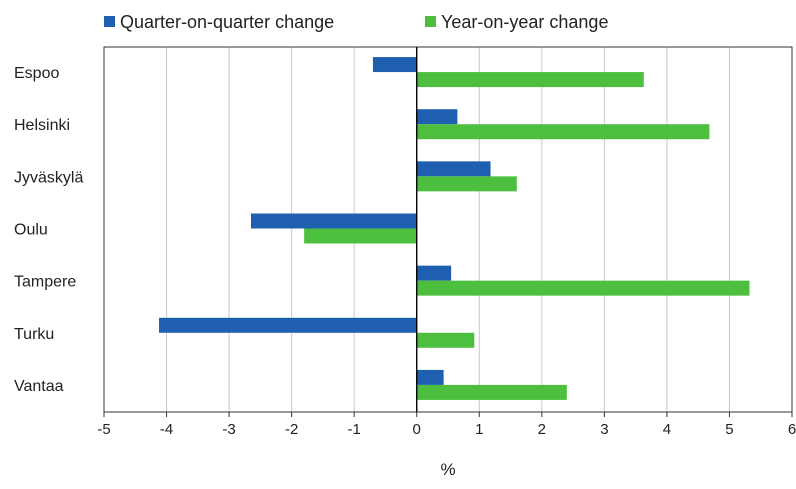  What do you see at coordinates (36, 73) in the screenshot?
I see `category-label: Espoo` at bounding box center [36, 73].